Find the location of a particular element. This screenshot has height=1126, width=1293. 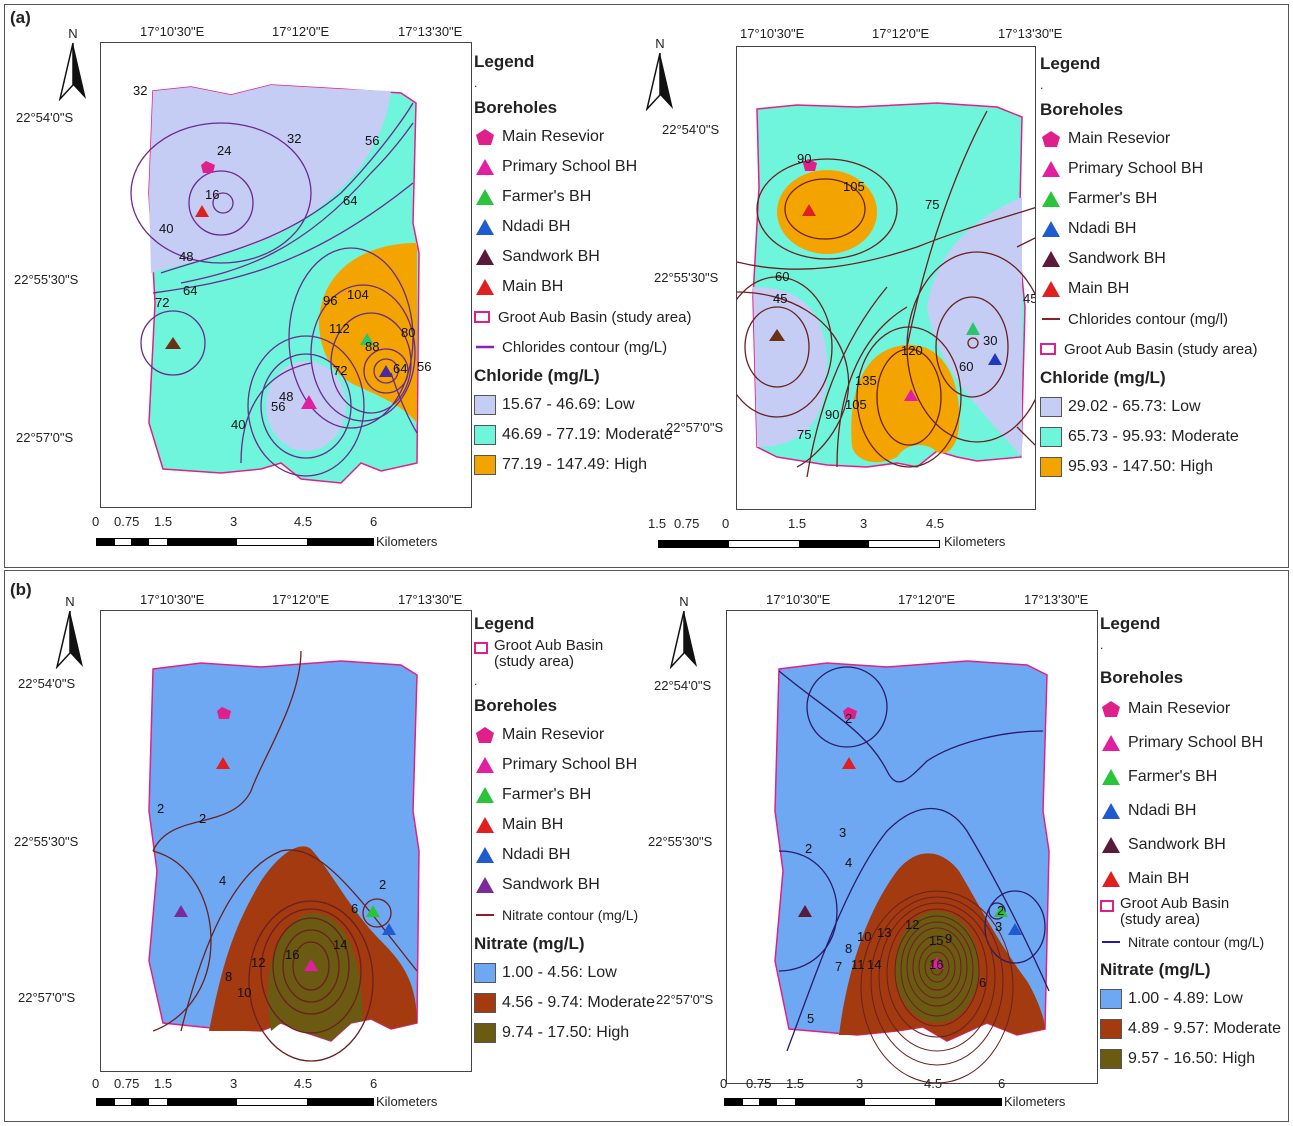

class-high: 77.19 - 147.49: High is located at coordinates (574, 465).